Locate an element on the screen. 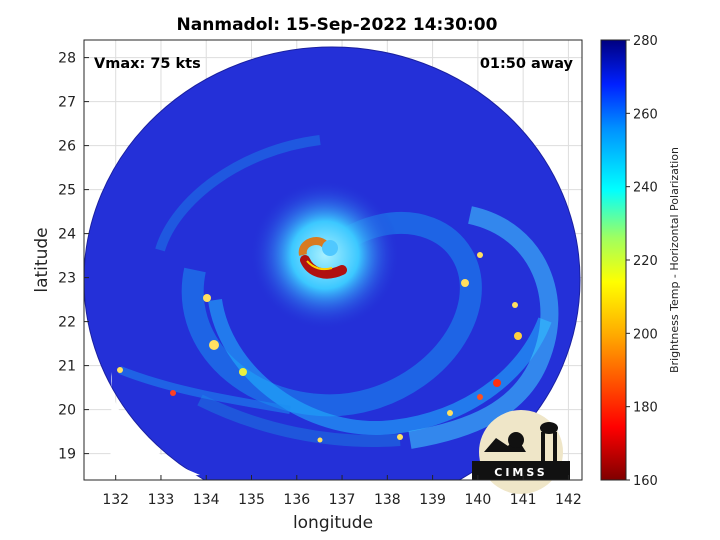 This screenshot has height=540, width=720. y-axis-label: latitude is located at coordinates (42, 259).